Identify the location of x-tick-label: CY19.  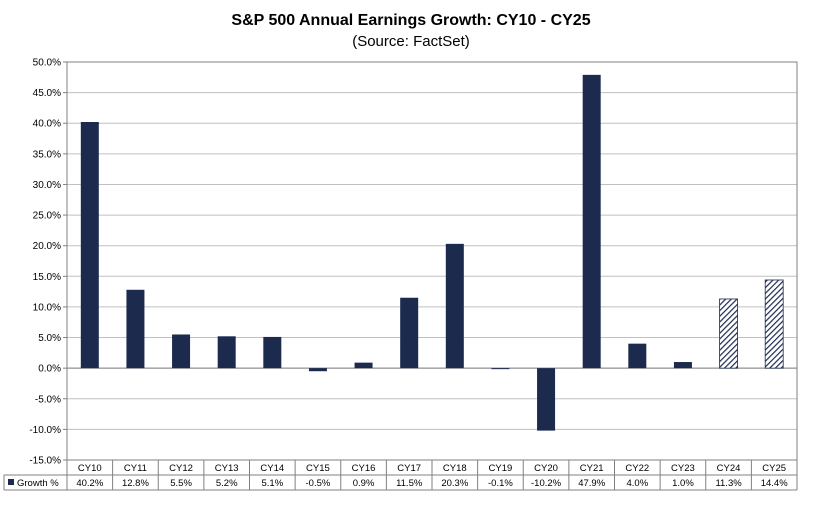
(501, 468).